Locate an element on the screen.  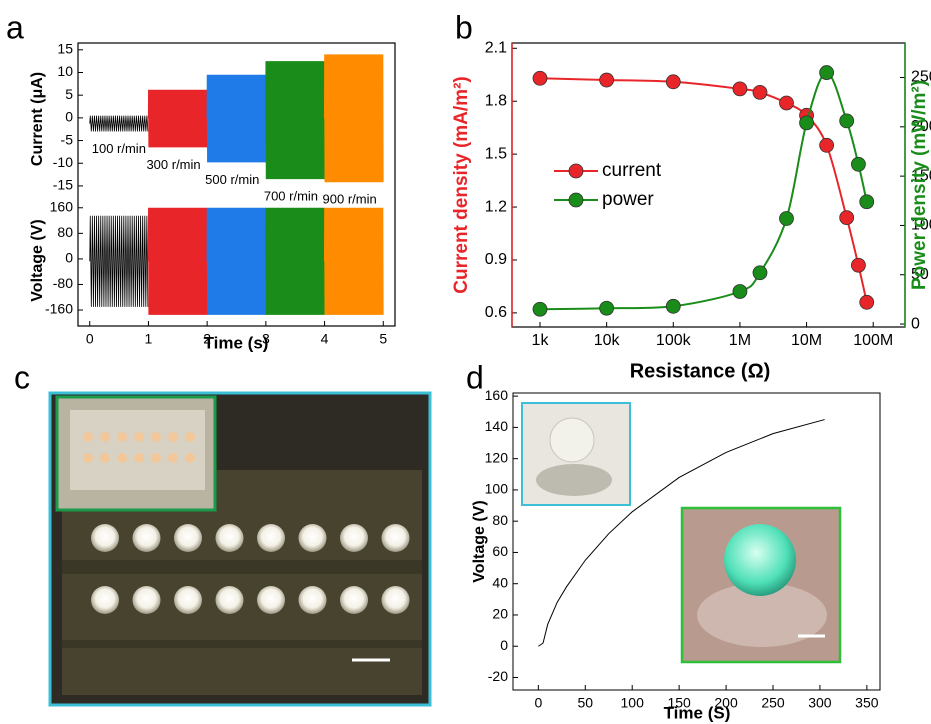
x-tick-label: 5 is located at coordinates (383, 339).